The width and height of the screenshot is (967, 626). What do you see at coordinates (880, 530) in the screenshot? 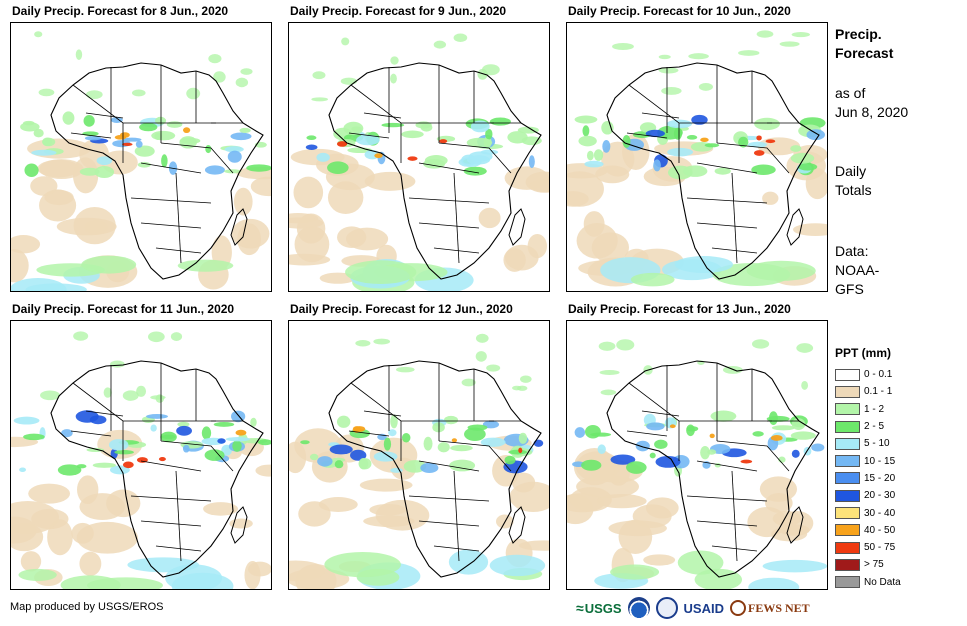
I see `legend-label: 40 - 50` at bounding box center [880, 530].